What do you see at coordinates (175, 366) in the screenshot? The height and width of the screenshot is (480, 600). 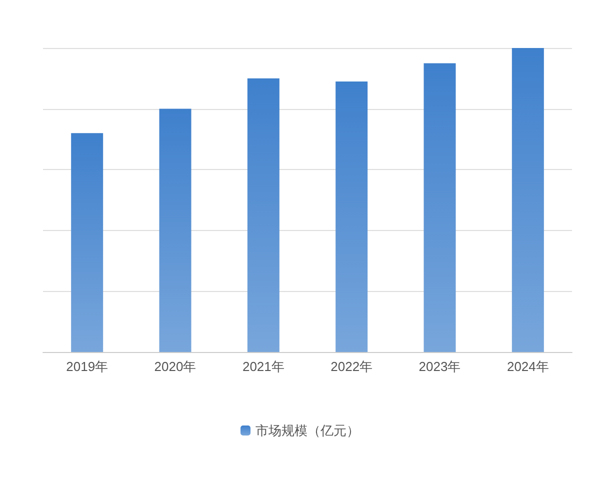 I see `x-tick-label: 2020年` at bounding box center [175, 366].